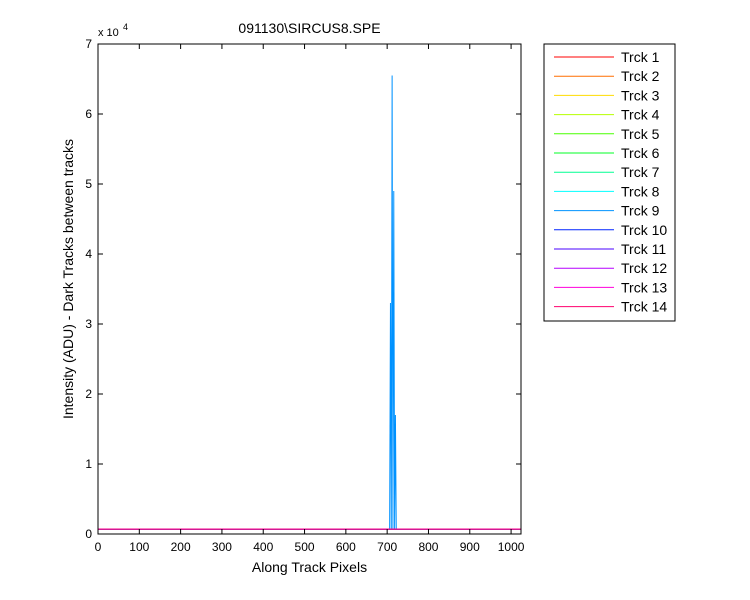  Describe the element at coordinates (108, 33) in the screenshot. I see `y-exponent-base: x 10` at that location.